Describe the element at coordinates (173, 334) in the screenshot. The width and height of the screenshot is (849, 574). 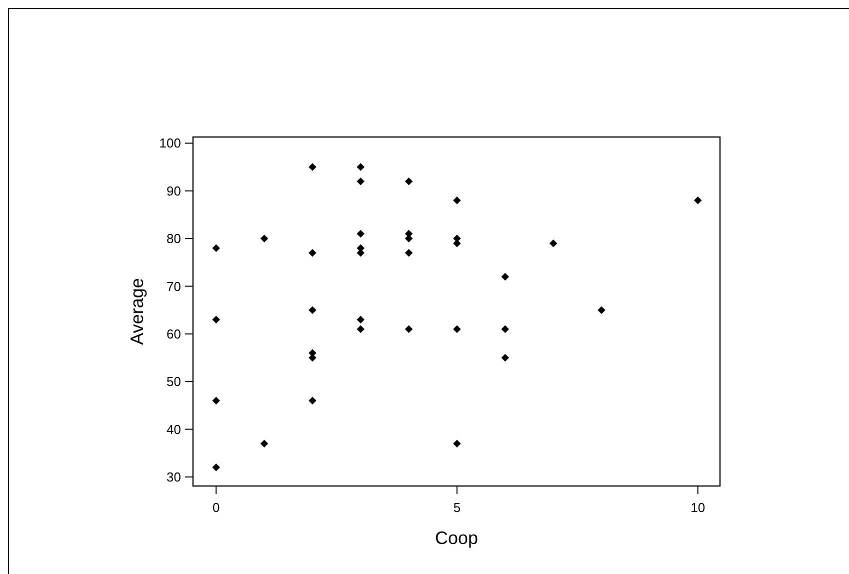
I see `y-tick-label: 60` at that location.